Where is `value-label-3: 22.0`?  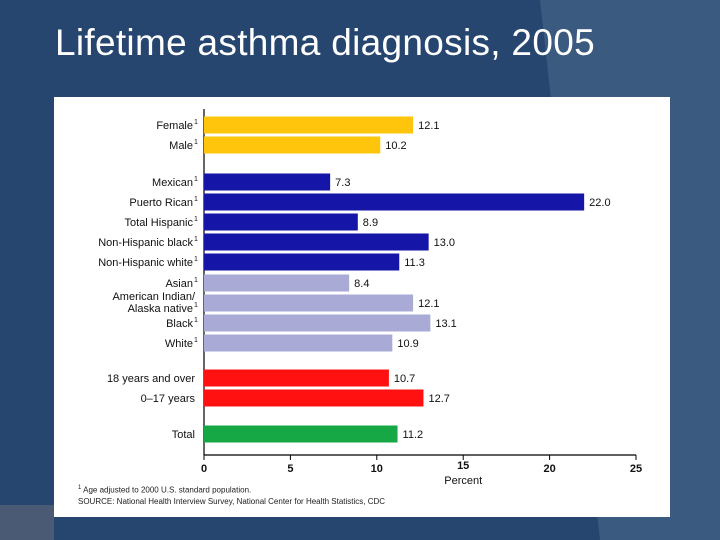
value-label-3: 22.0 is located at coordinates (599, 203).